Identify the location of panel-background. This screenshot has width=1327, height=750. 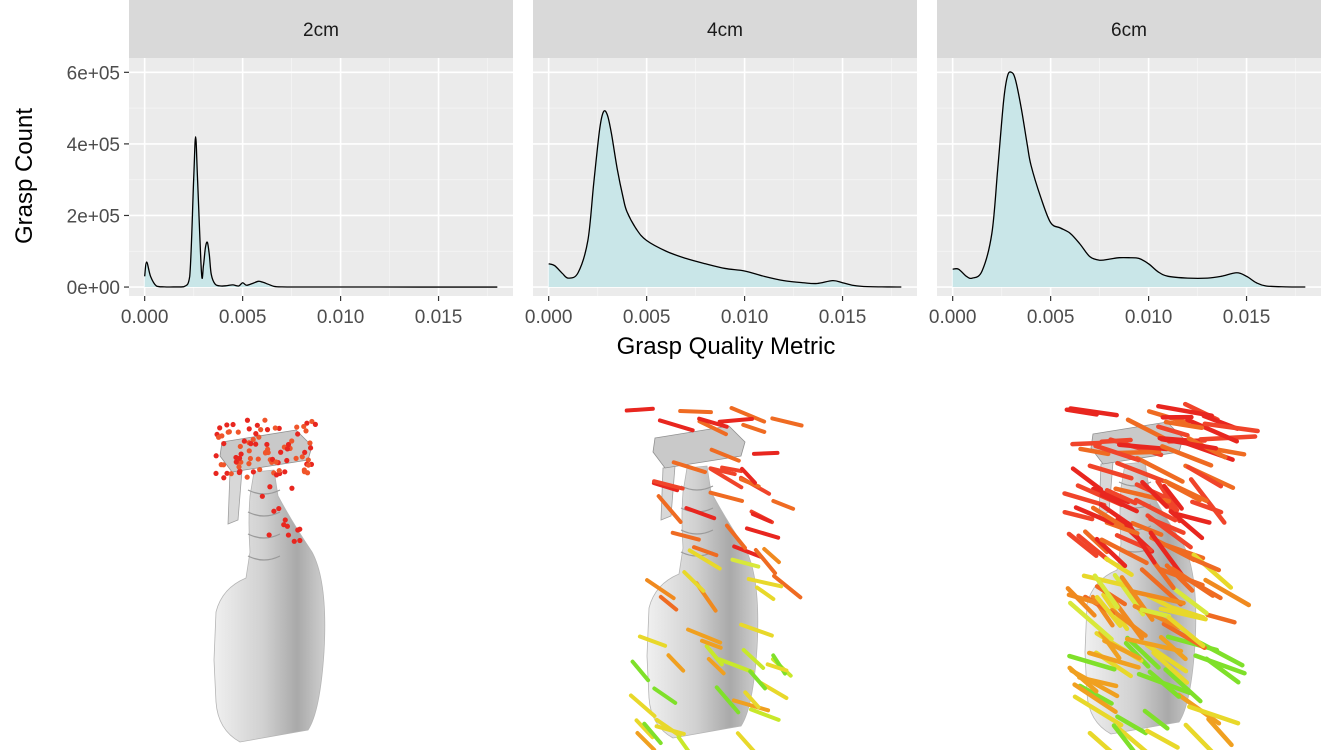
(321, 177).